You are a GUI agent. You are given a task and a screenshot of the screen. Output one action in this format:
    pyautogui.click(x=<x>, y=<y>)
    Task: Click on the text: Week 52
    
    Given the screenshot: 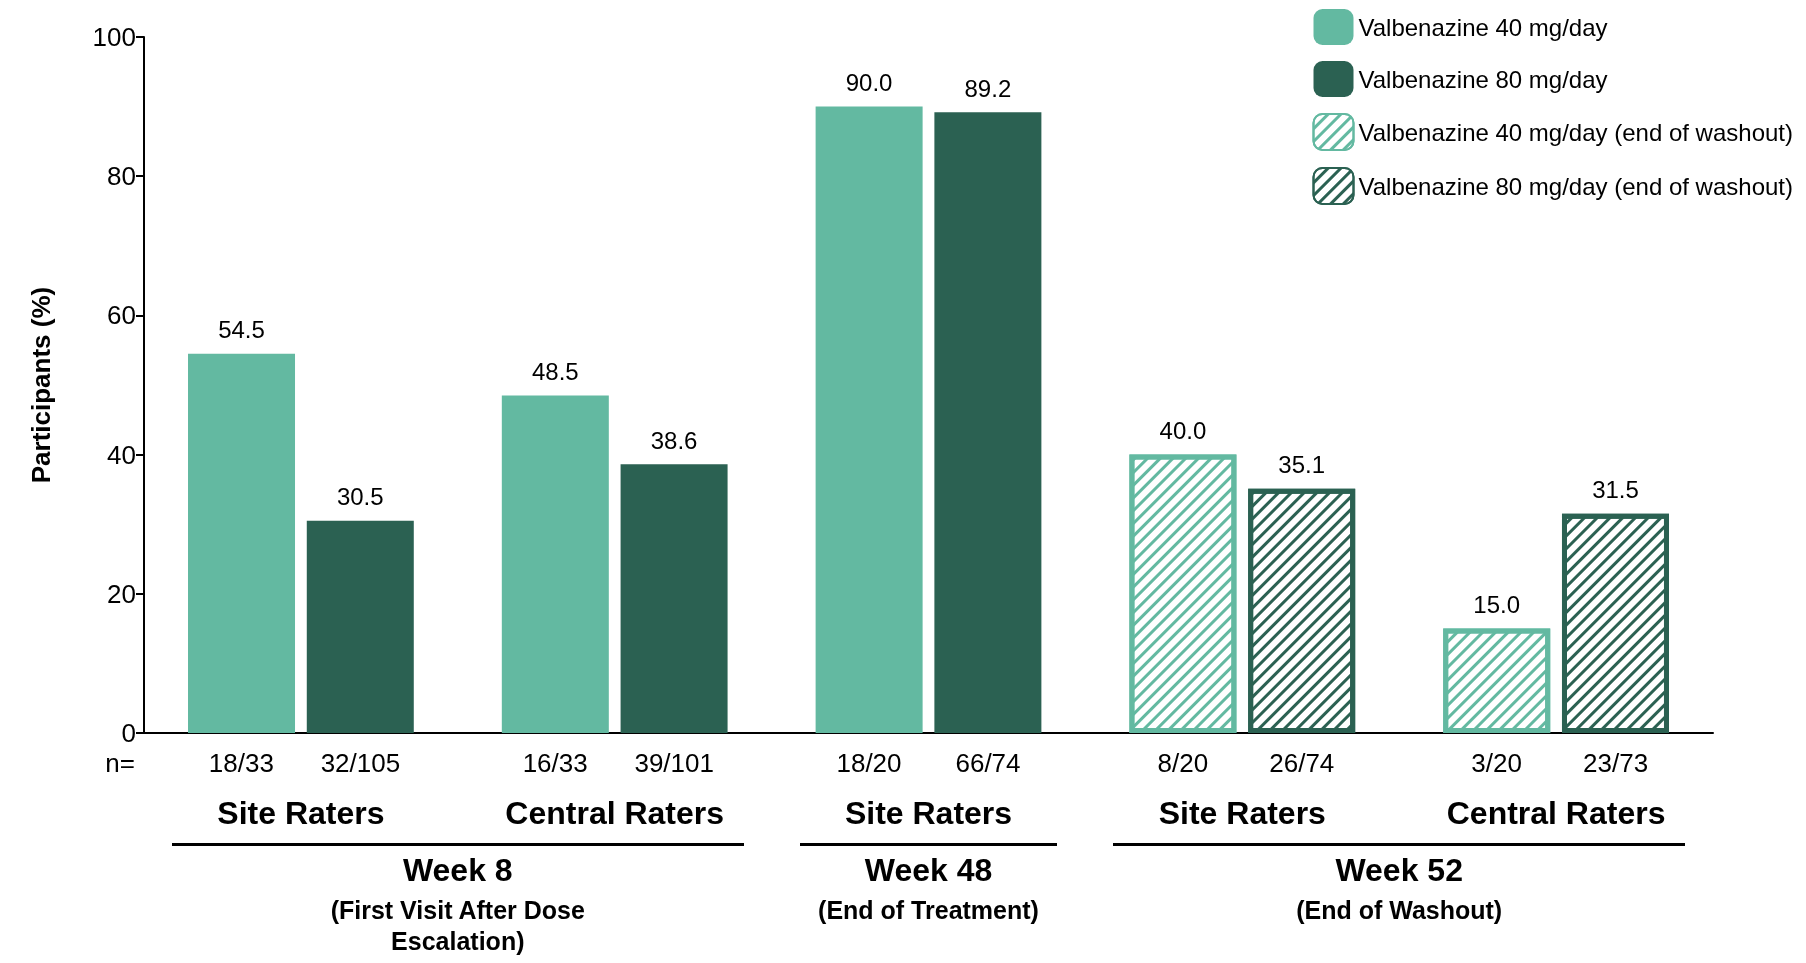 What is the action you would take?
    pyautogui.click(x=1399, y=870)
    